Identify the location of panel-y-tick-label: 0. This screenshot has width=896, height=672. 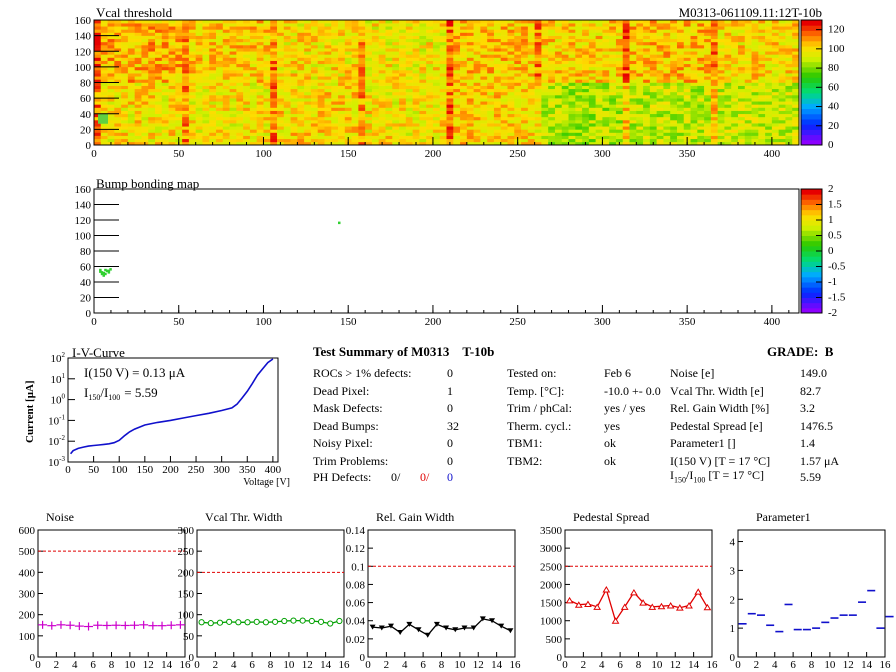
(192, 658).